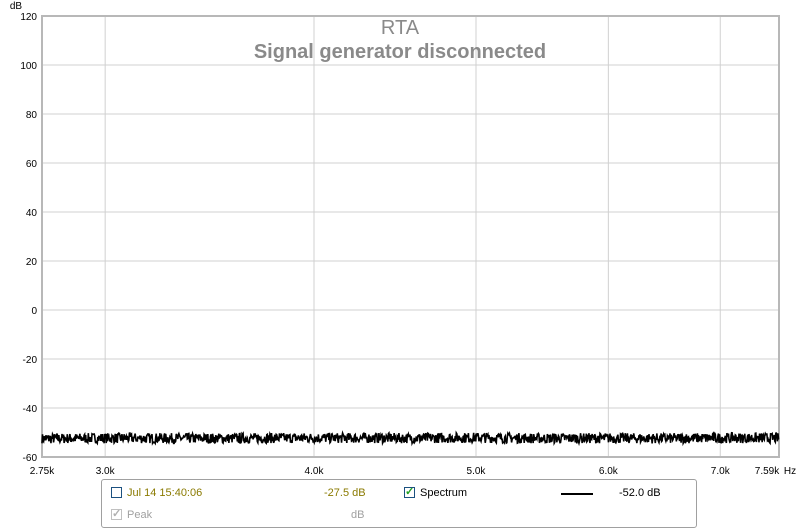 This screenshot has height=530, width=800. I want to click on y-axis-label: dB, so click(16, 6).